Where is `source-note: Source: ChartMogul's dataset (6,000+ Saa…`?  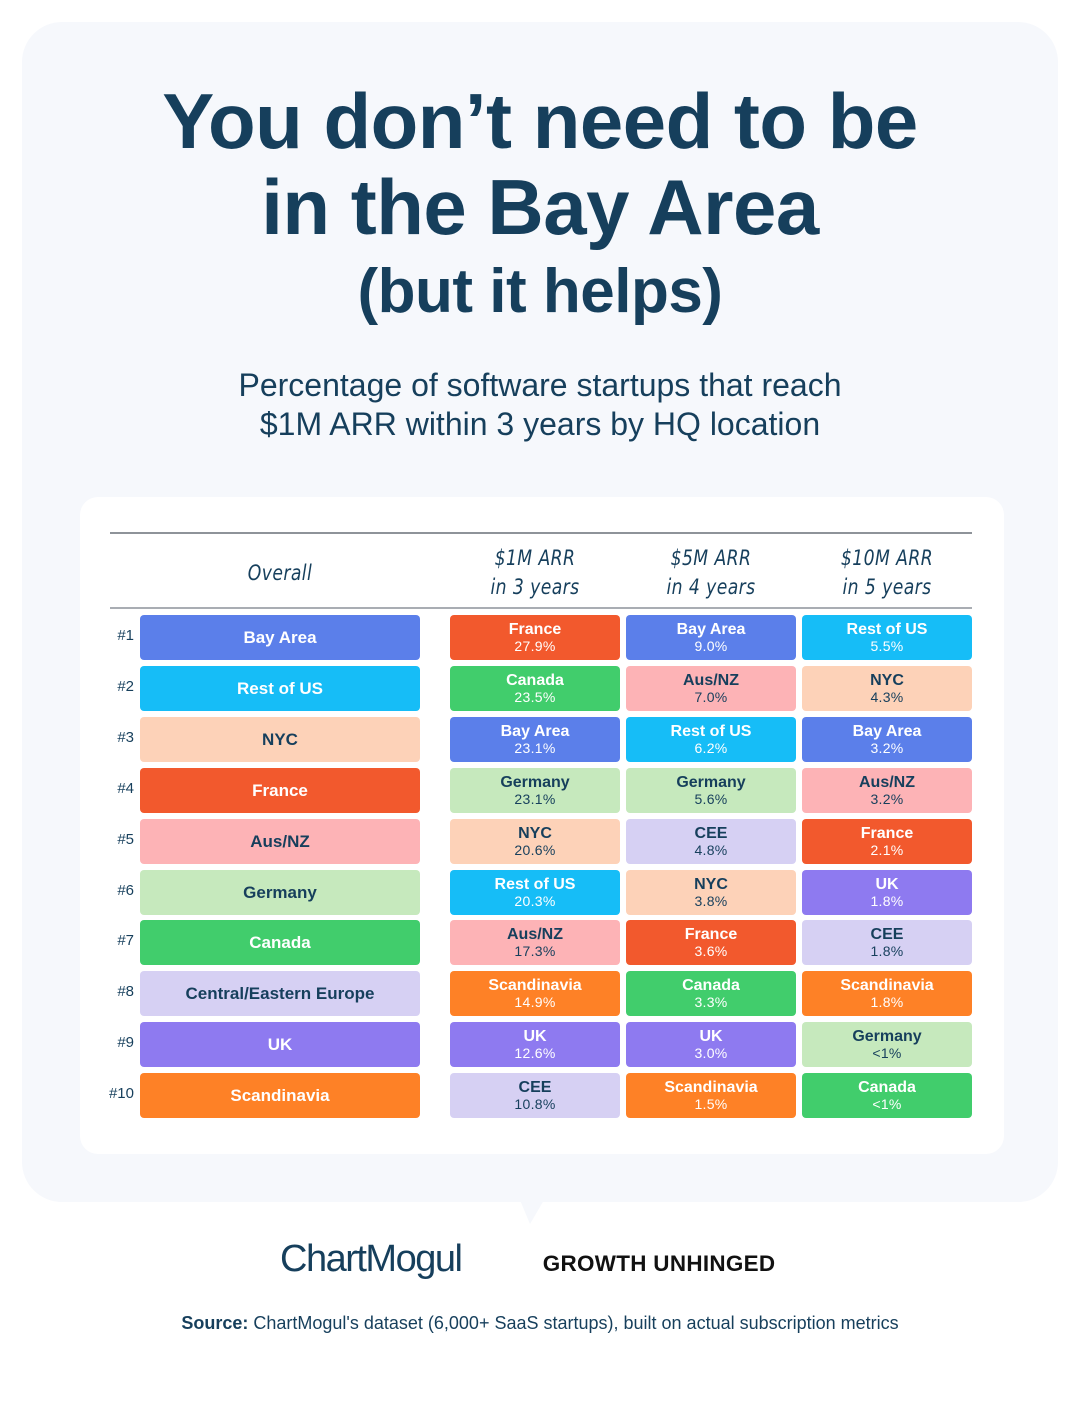 source-note: Source: ChartMogul's dataset (6,000+ Saa… is located at coordinates (540, 1323).